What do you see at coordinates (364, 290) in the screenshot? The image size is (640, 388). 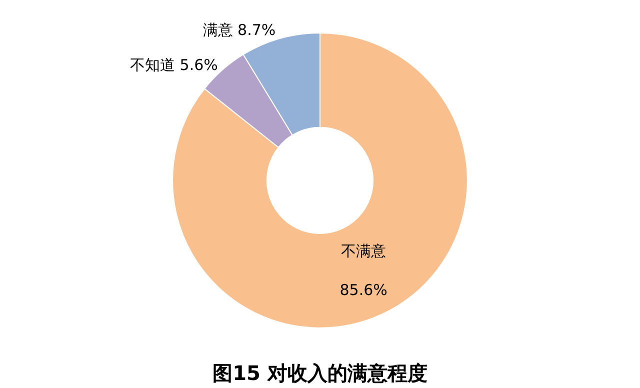 I see `data-label: 85.6%` at bounding box center [364, 290].